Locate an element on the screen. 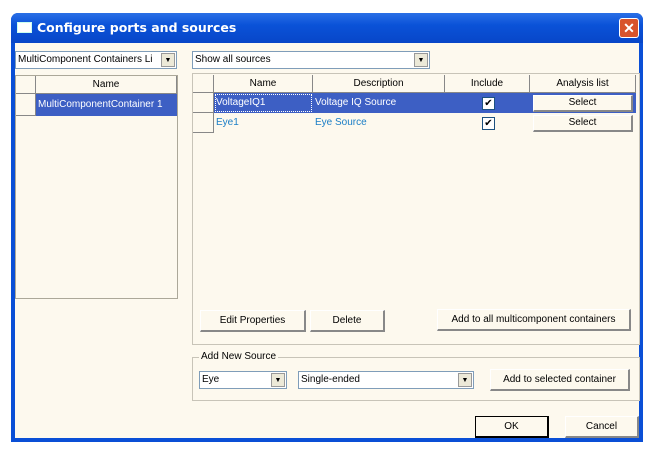 Image resolution: width=665 pixels, height=452 pixels. source-type-value: Eye is located at coordinates (211, 379).